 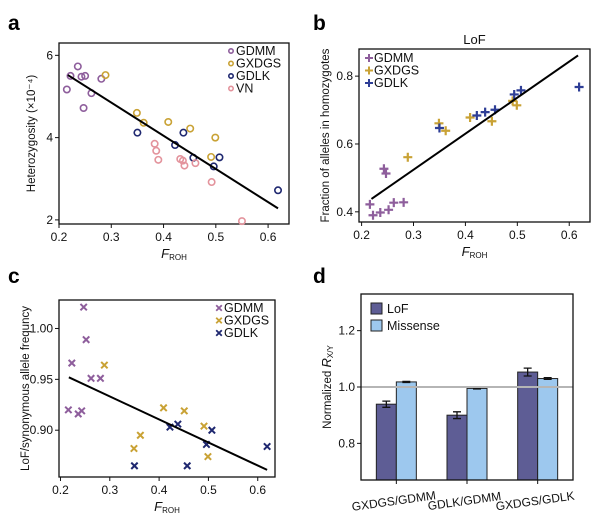 What do you see at coordinates (32, 134) in the screenshot?
I see `y-axis-label: Heterozygosity (×10⁻⁴)` at bounding box center [32, 134].